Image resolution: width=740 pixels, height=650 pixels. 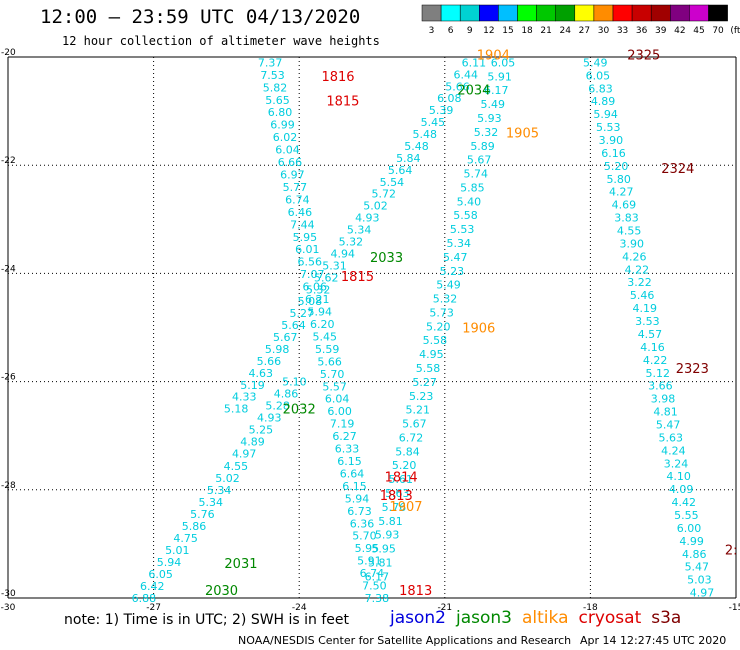 I want to click on pass-label: 2:, so click(x=731, y=550).